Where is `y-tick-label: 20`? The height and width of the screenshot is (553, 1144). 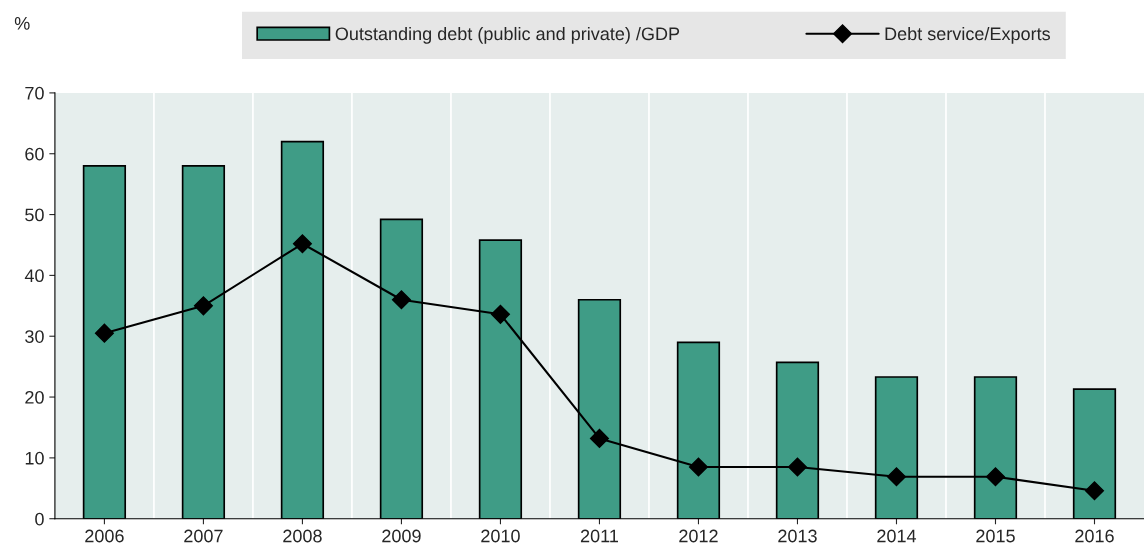
y-tick-label: 20 is located at coordinates (34, 397).